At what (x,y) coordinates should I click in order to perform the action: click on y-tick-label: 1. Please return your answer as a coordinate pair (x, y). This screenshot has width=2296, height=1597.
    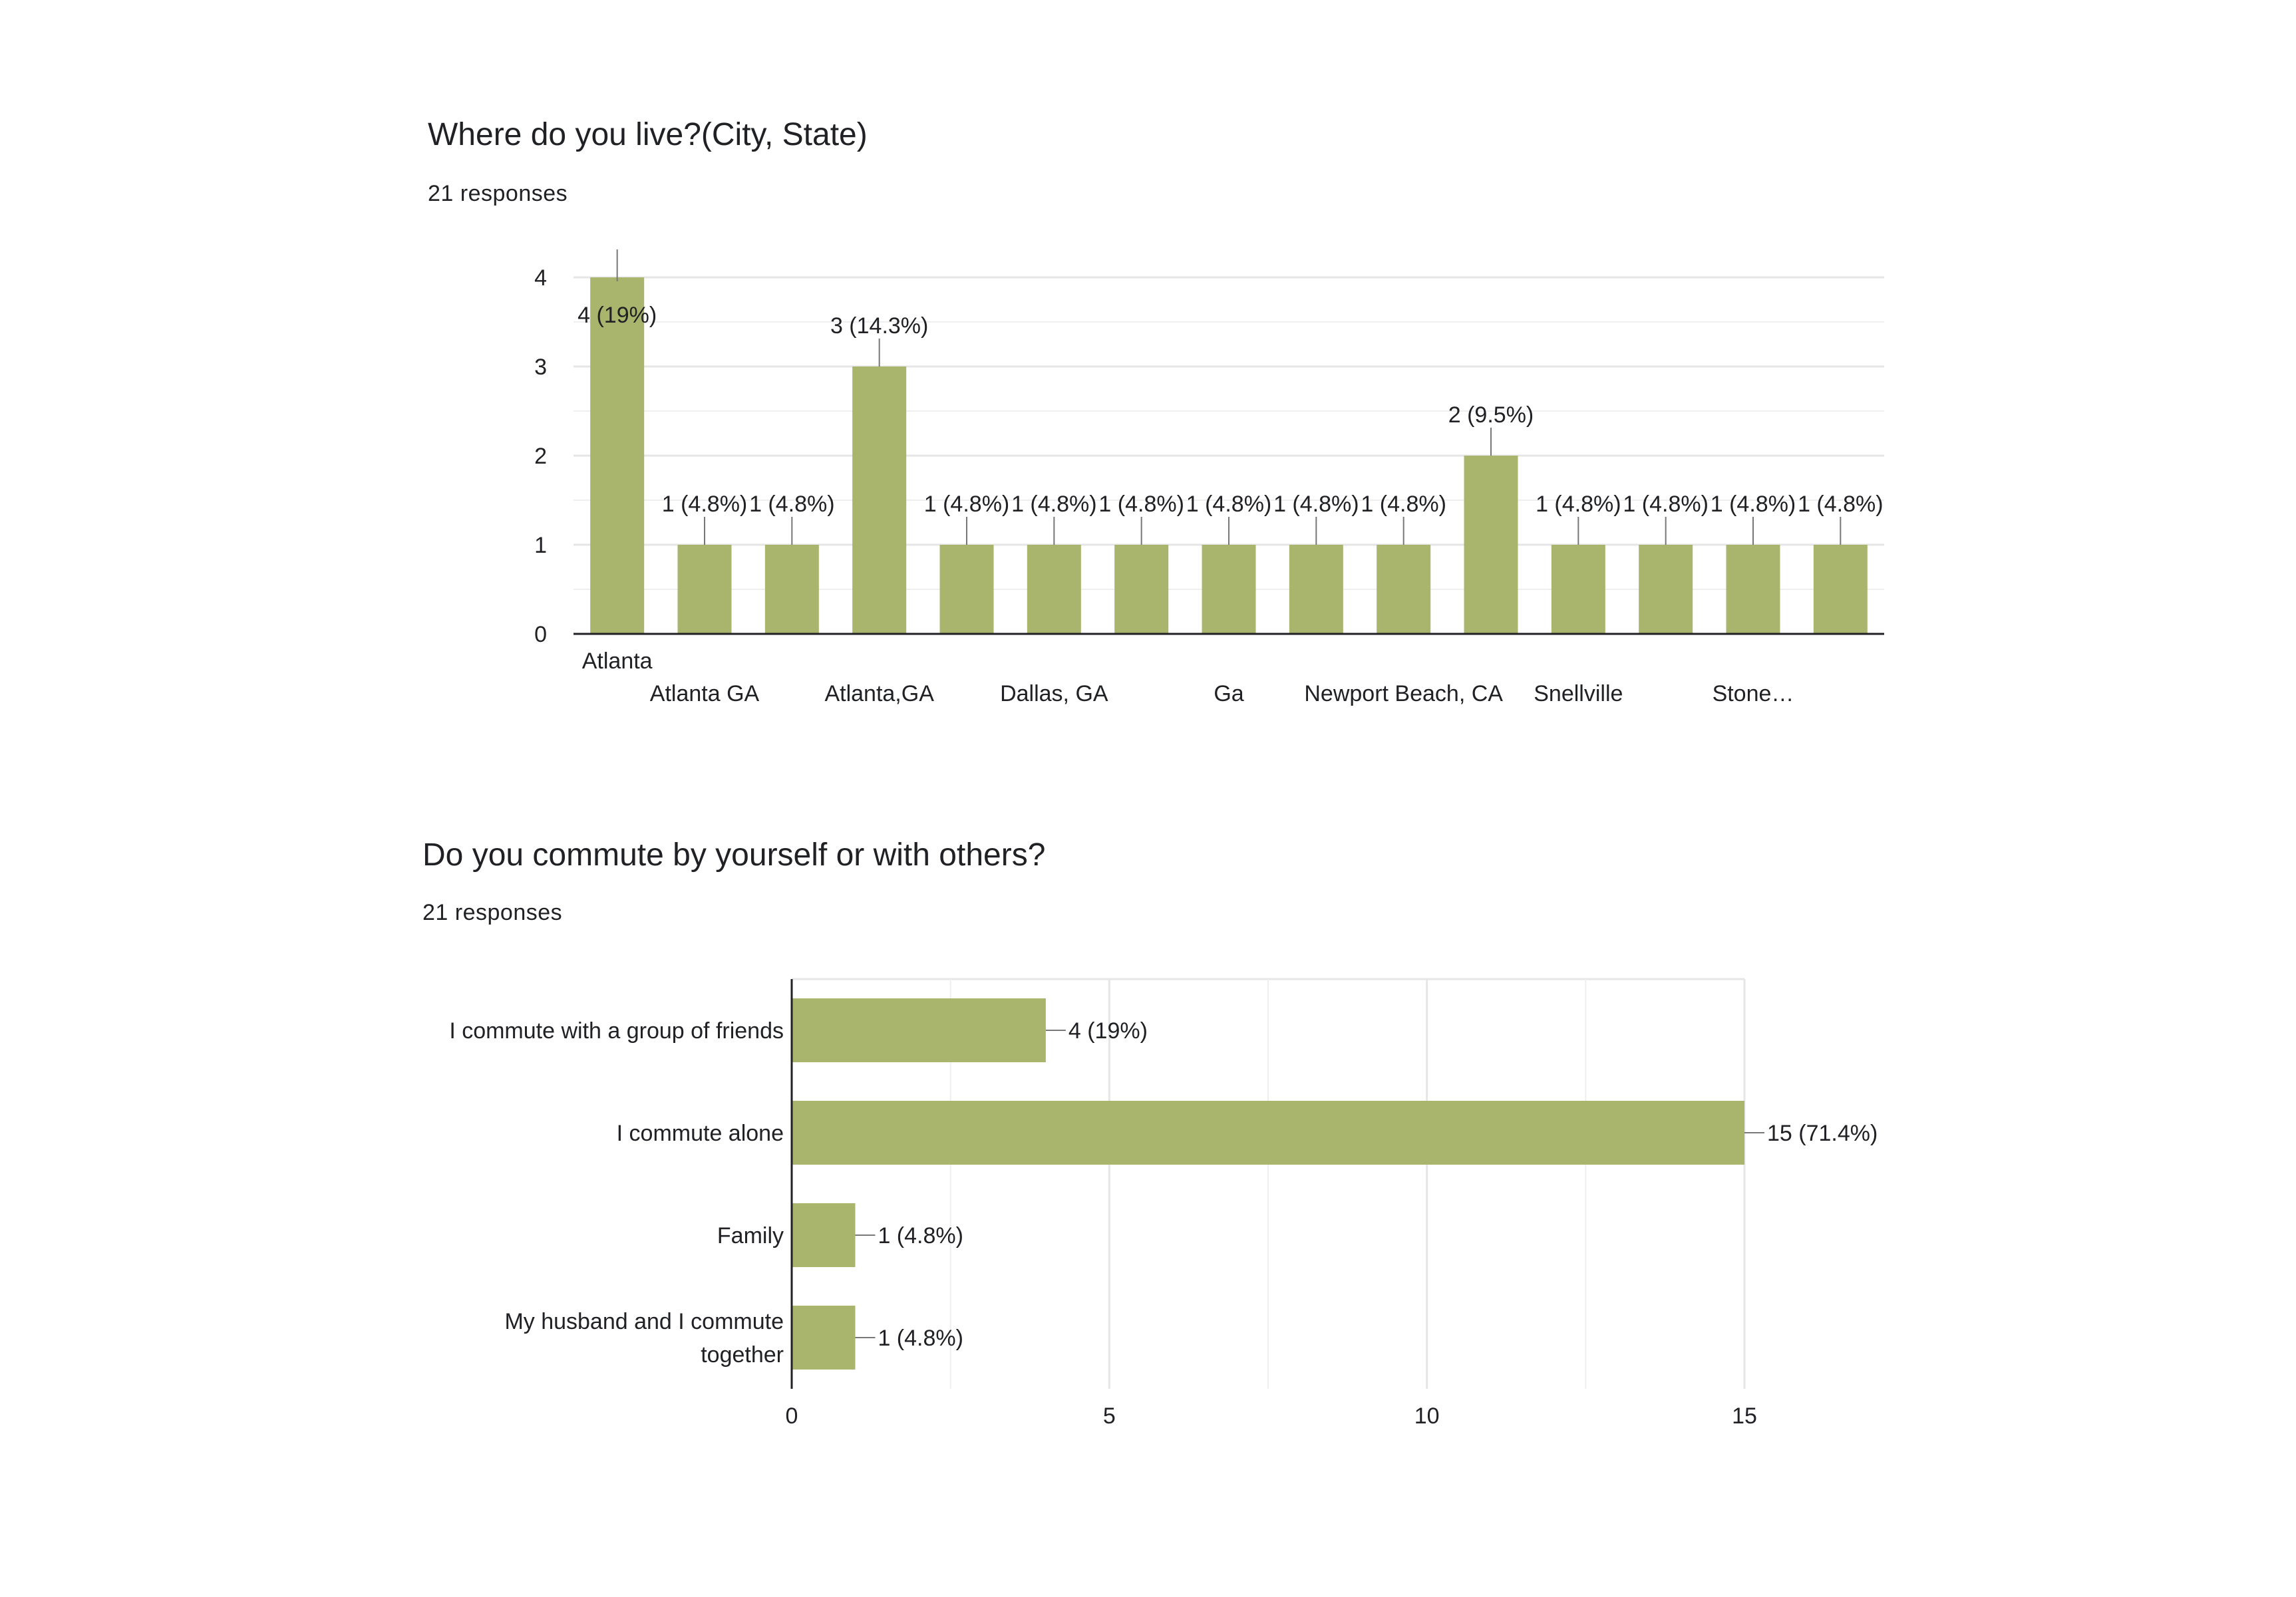
    Looking at the image, I should click on (540, 545).